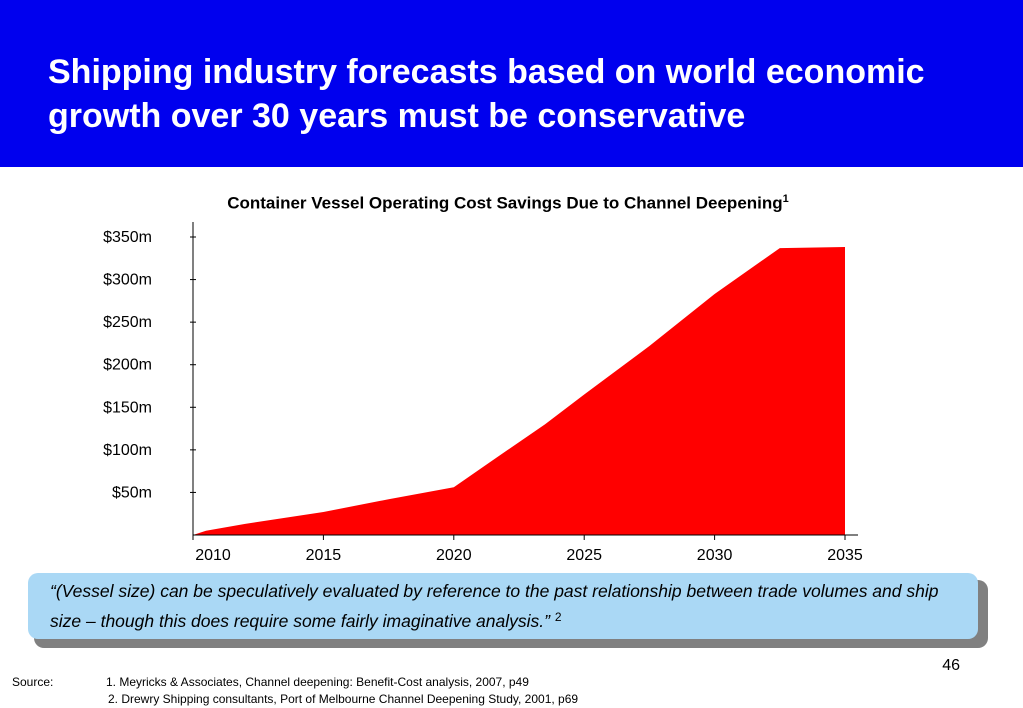 The width and height of the screenshot is (1023, 708). What do you see at coordinates (127, 407) in the screenshot?
I see `y-tick-label: $150m` at bounding box center [127, 407].